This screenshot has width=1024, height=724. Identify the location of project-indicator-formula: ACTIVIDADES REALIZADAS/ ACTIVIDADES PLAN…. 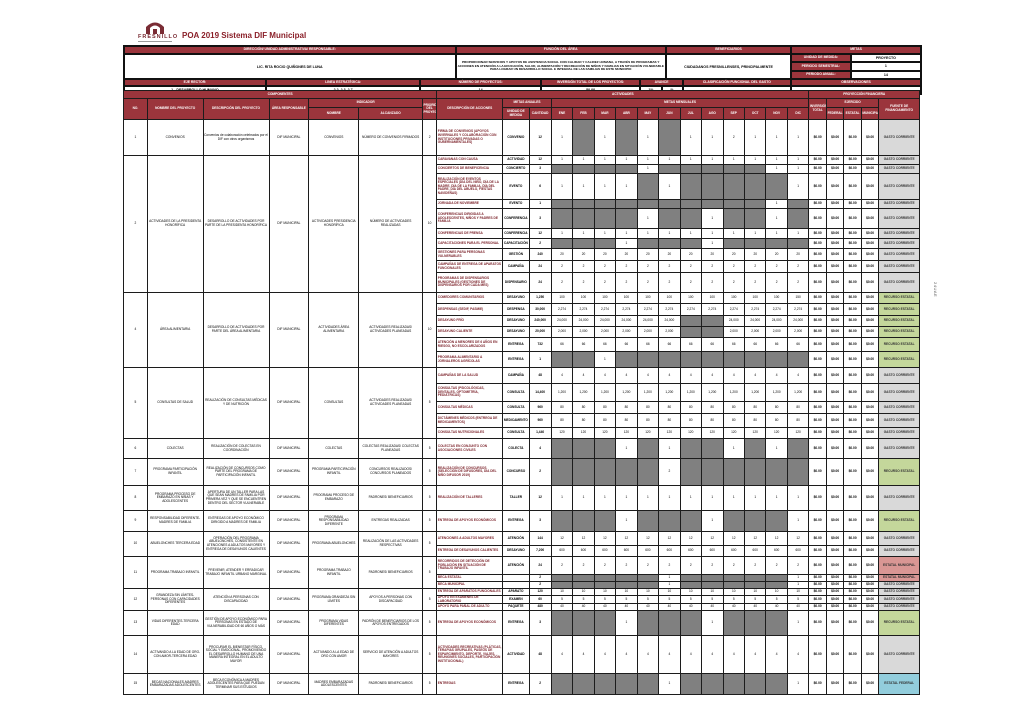
(390, 403).